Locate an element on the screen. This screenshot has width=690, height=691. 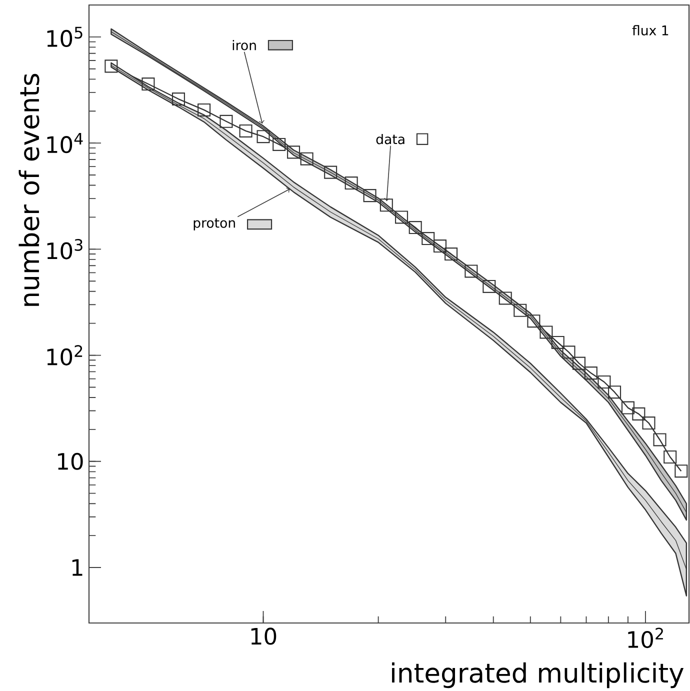
x-axis-title: integrated multiplicity is located at coordinates (538, 675).